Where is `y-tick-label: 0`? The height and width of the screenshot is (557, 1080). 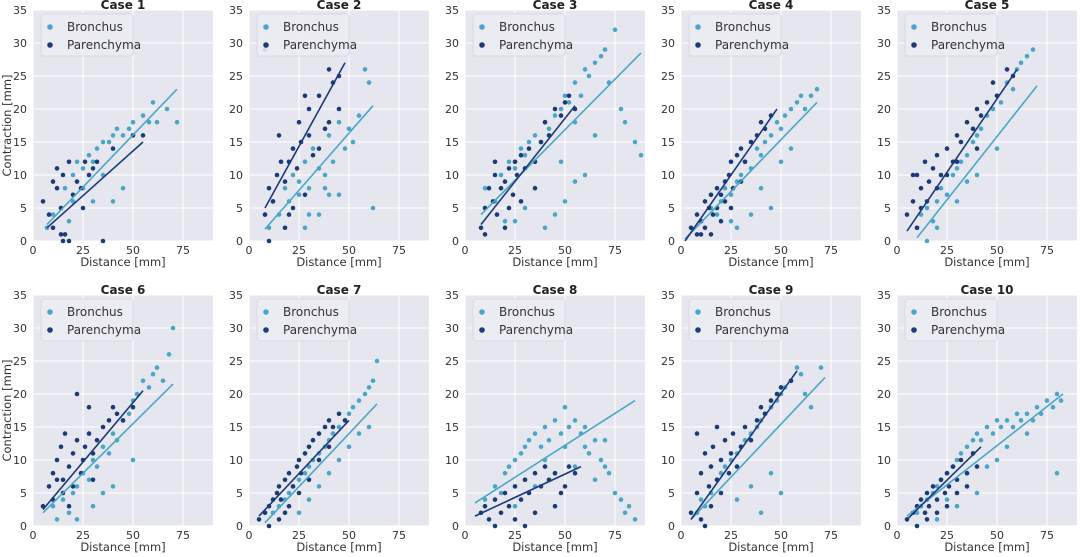 y-tick-label: 0 is located at coordinates (455, 526).